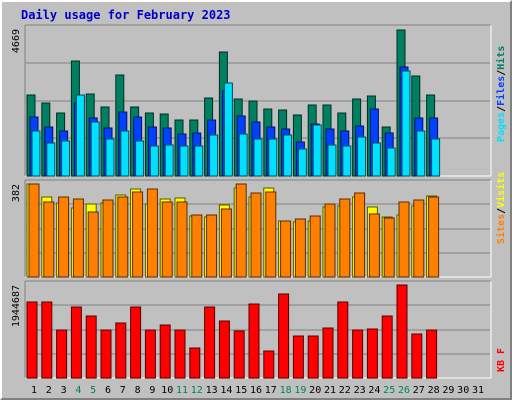  I want to click on chart-title: Daily usage for February 2023, so click(126, 15).